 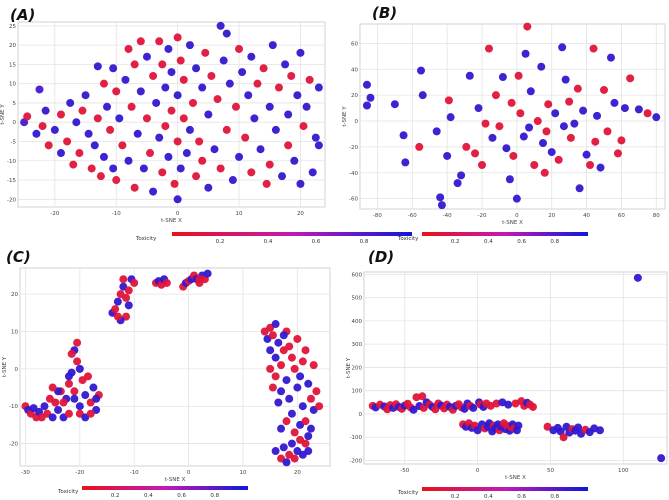 I want to click on x-axis-label: t-SNE X, so click(x=175, y=480).